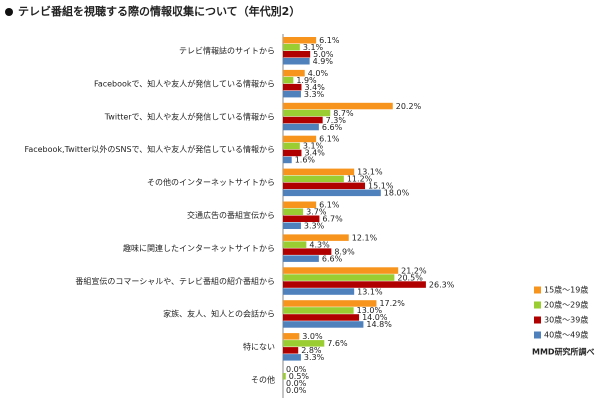  Describe the element at coordinates (344, 251) in the screenshot. I see `value-label: 8.9%` at that location.